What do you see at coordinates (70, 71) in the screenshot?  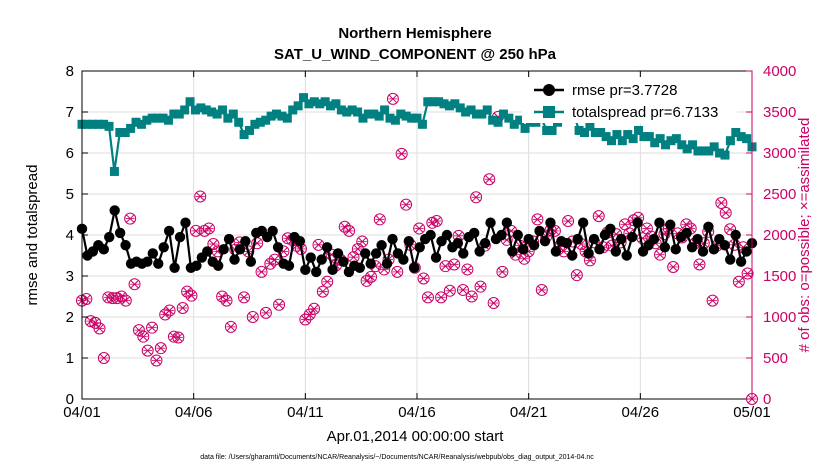 I see `left-y-tick-label: 8` at bounding box center [70, 71].